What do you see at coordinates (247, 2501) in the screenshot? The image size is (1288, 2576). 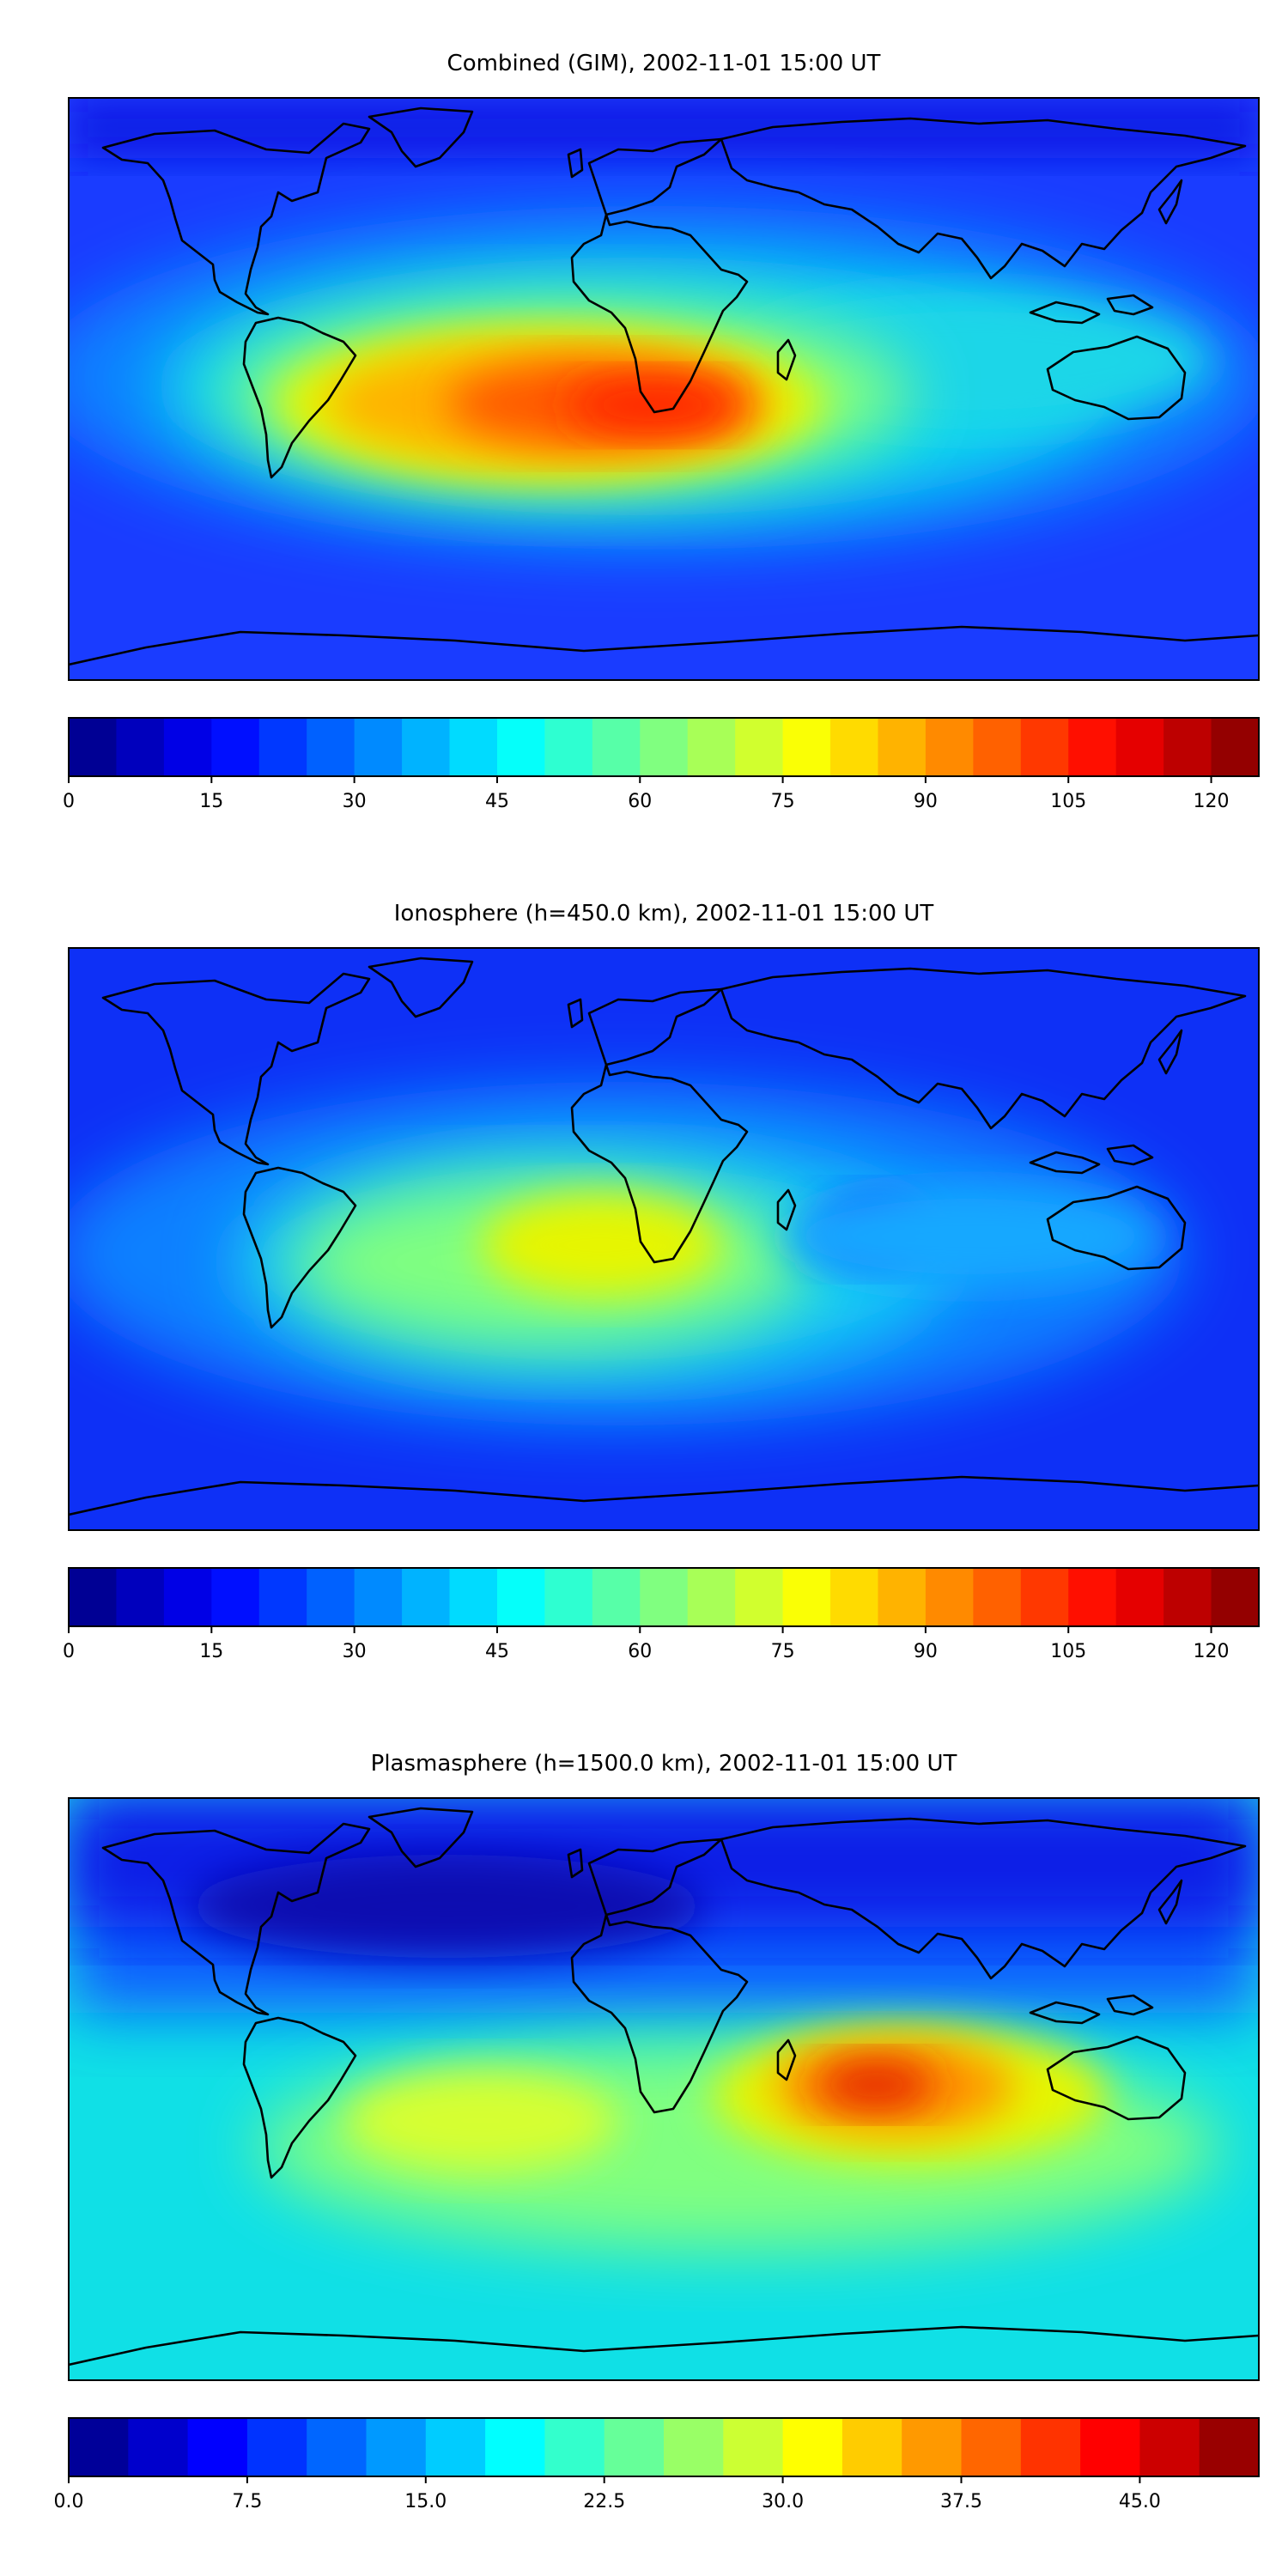 I see `colorbar-tick-label: 7.5` at bounding box center [247, 2501].